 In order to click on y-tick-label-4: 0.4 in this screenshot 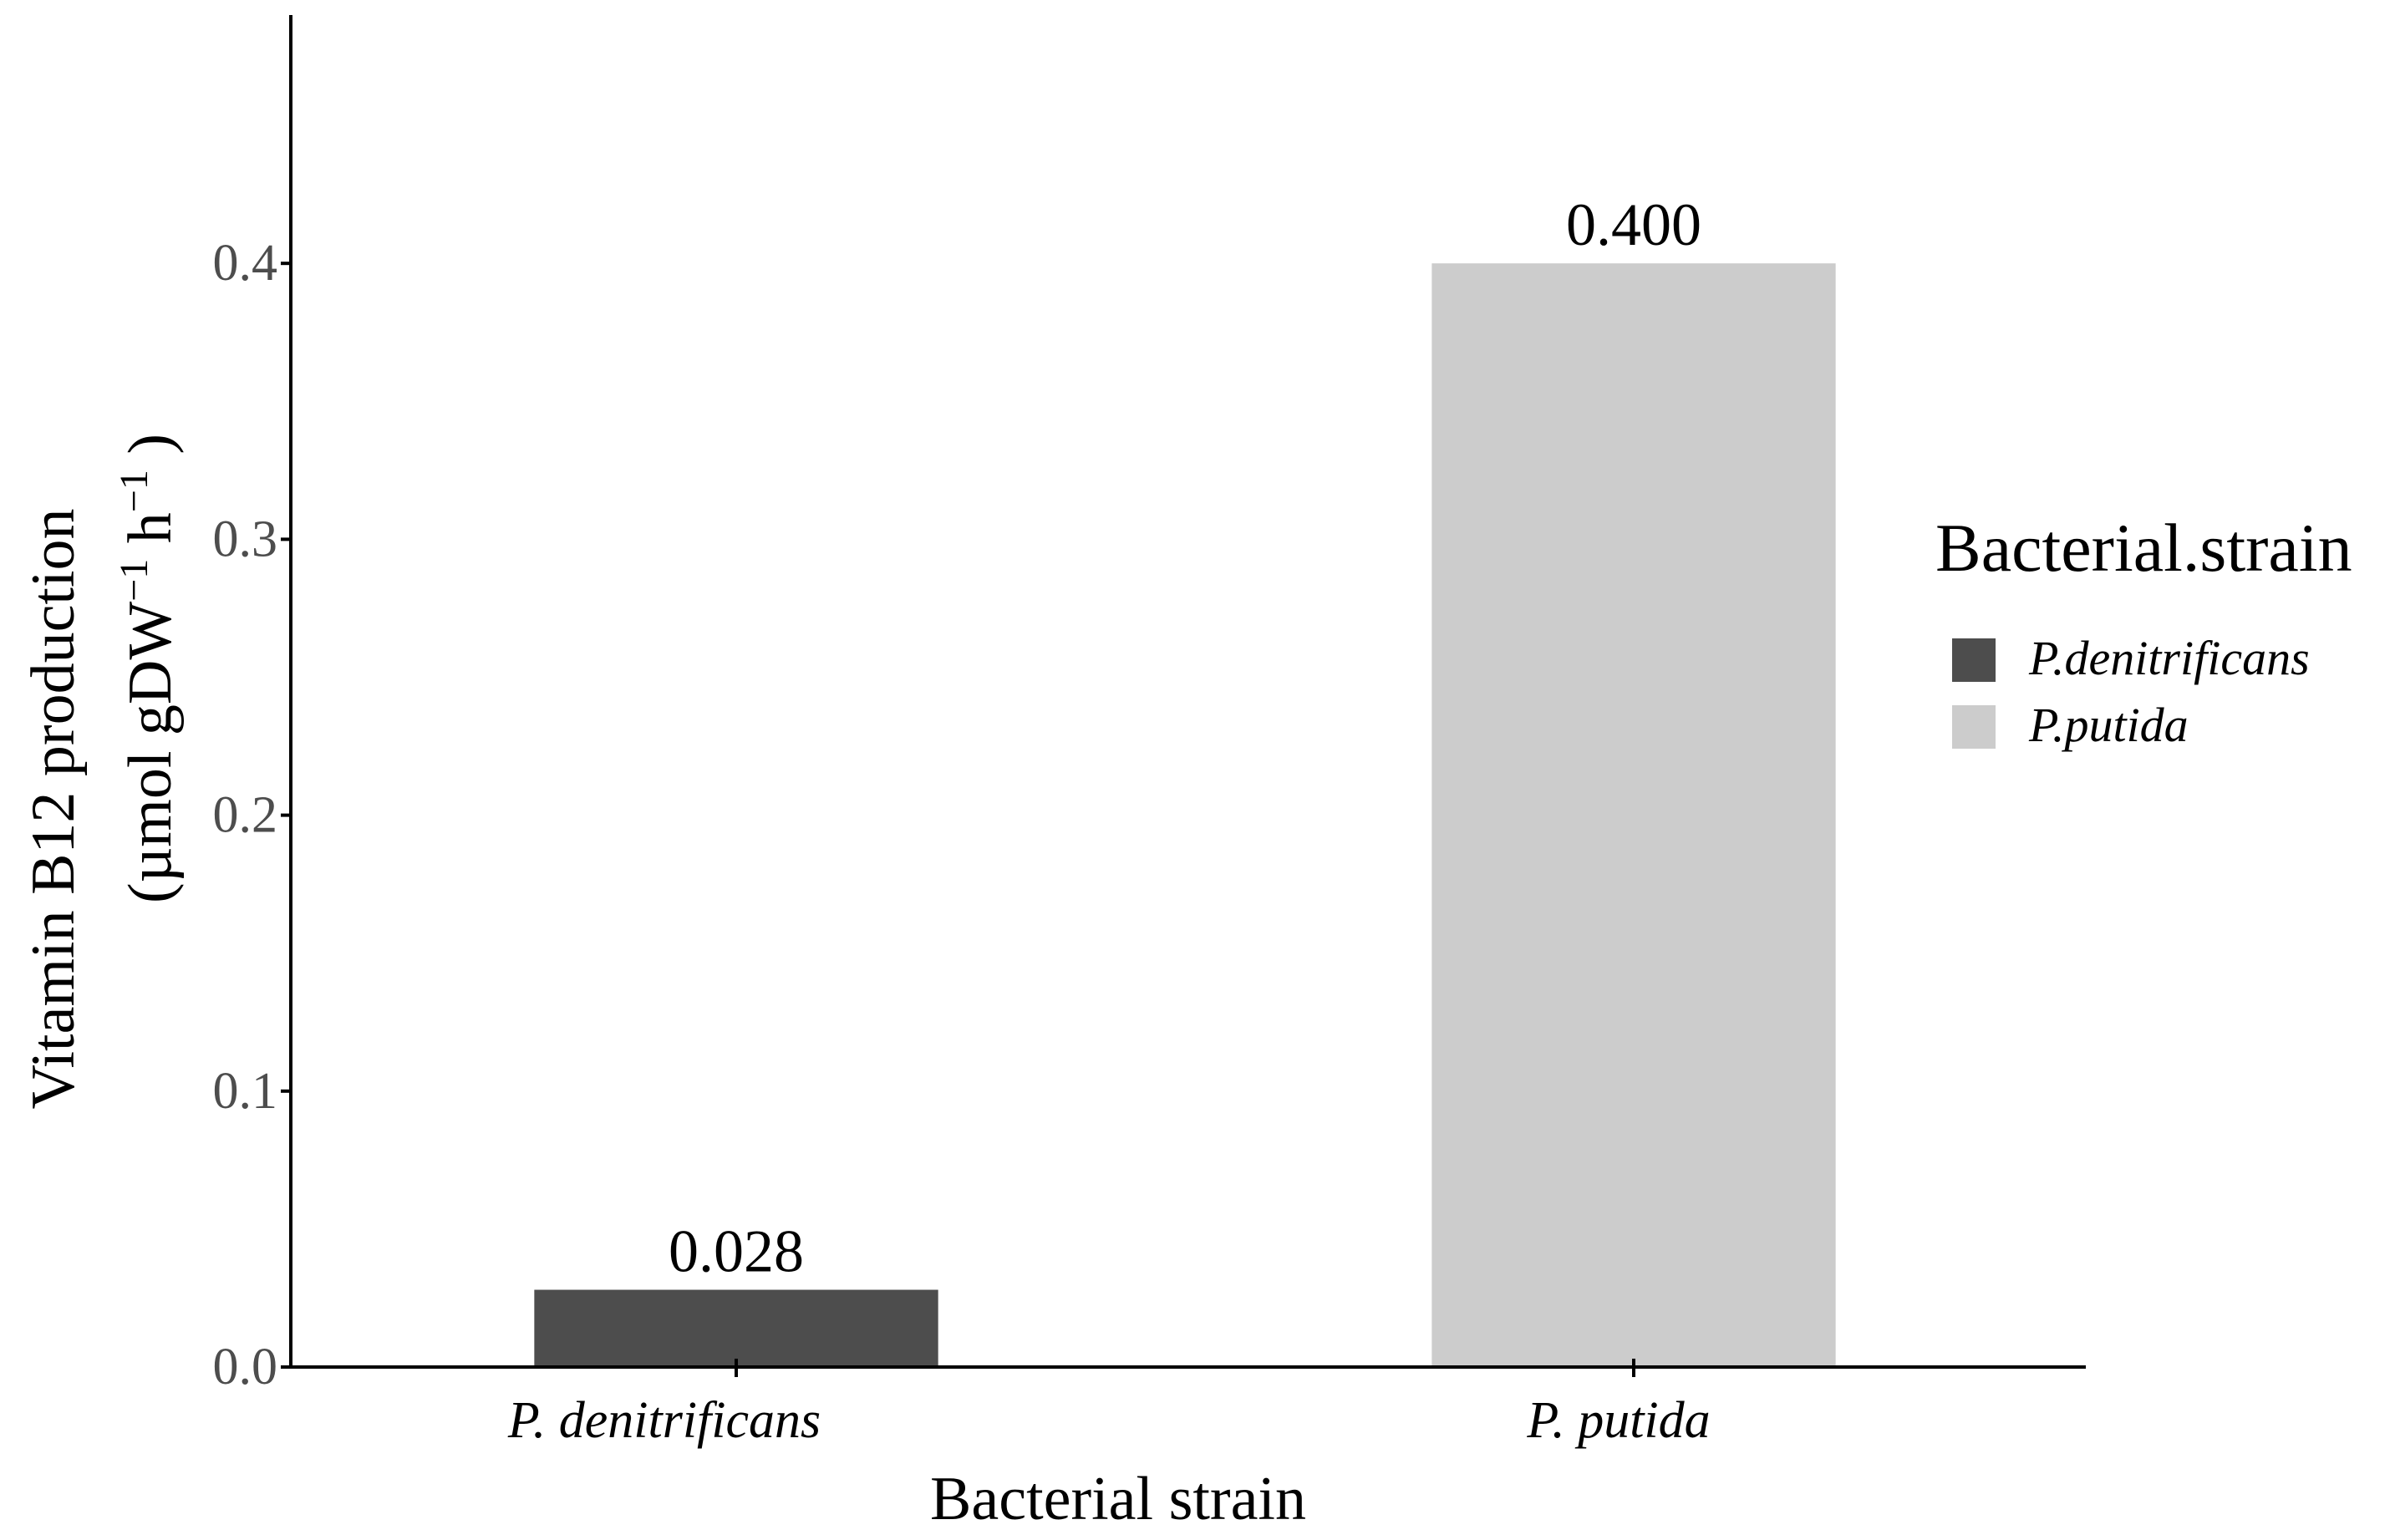, I will do `click(245, 263)`.